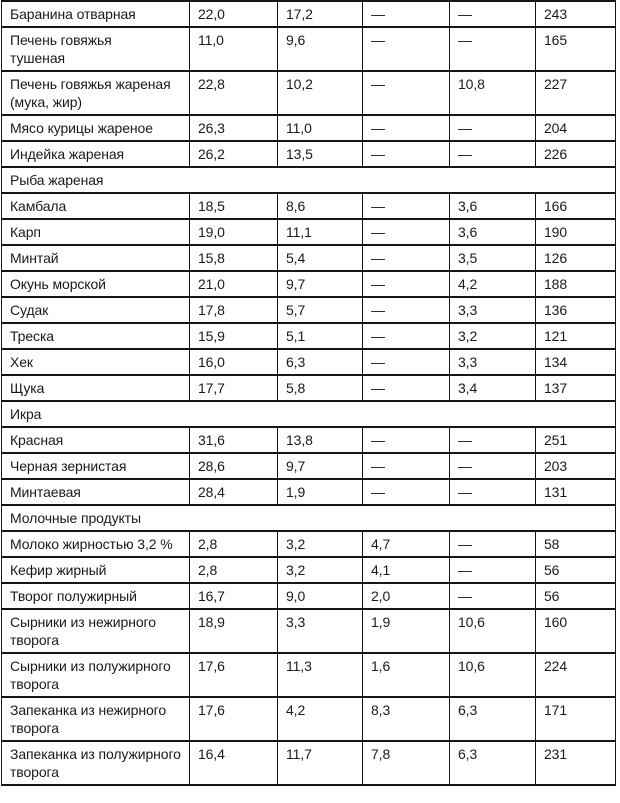  I want to click on calories-cell: 131, so click(575, 492).